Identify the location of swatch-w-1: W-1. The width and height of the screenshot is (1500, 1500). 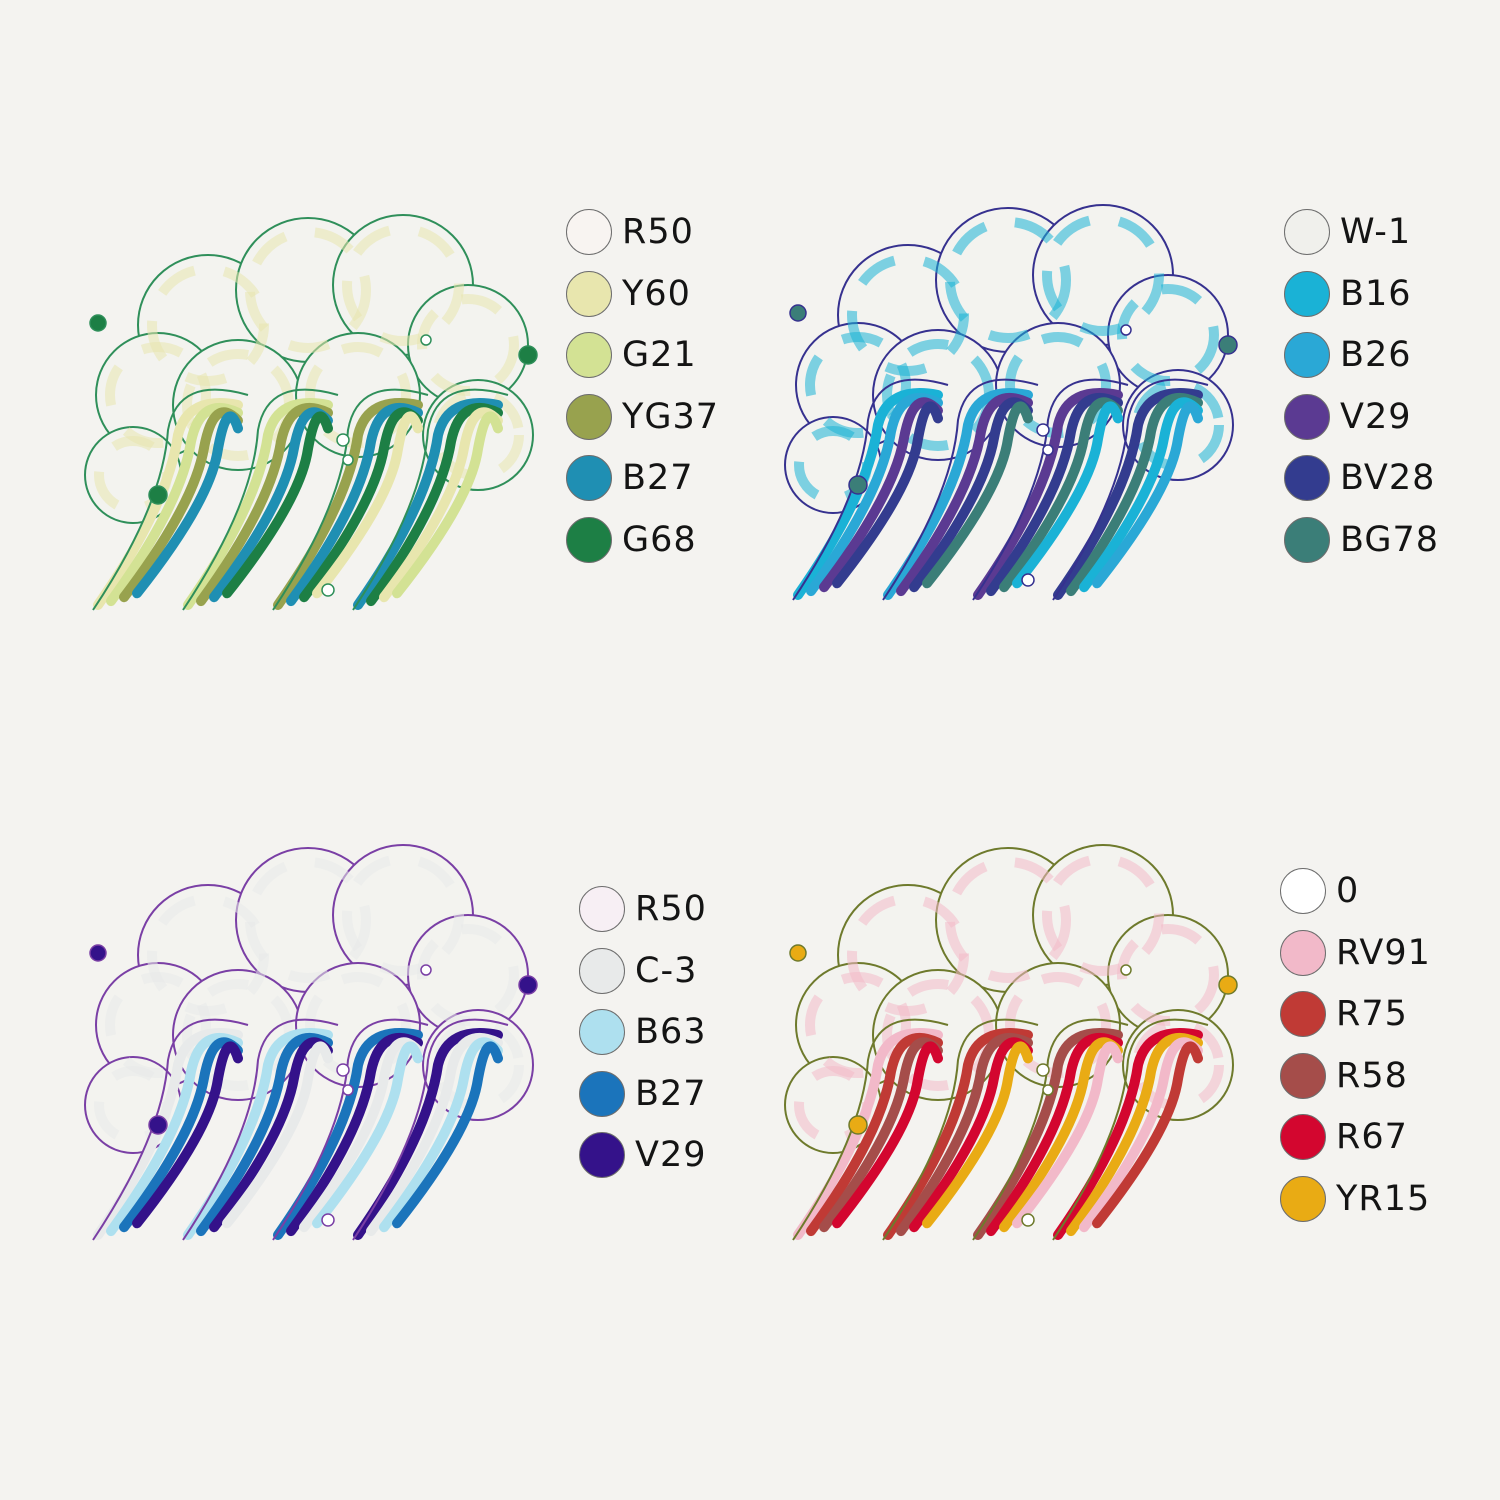
(1347, 232).